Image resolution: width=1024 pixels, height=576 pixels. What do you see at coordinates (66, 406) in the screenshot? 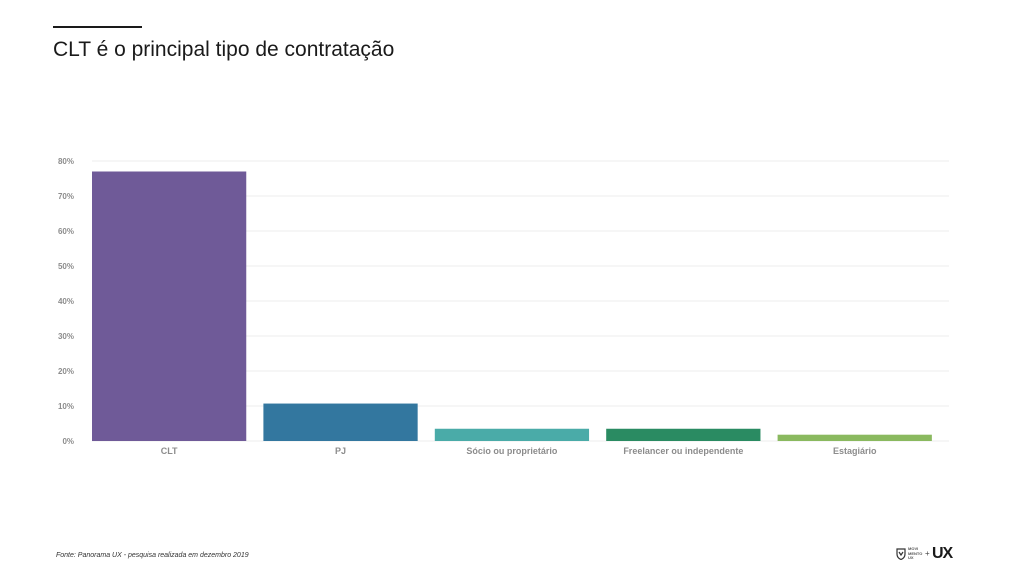
I see `y-tick-label: 10%` at bounding box center [66, 406].